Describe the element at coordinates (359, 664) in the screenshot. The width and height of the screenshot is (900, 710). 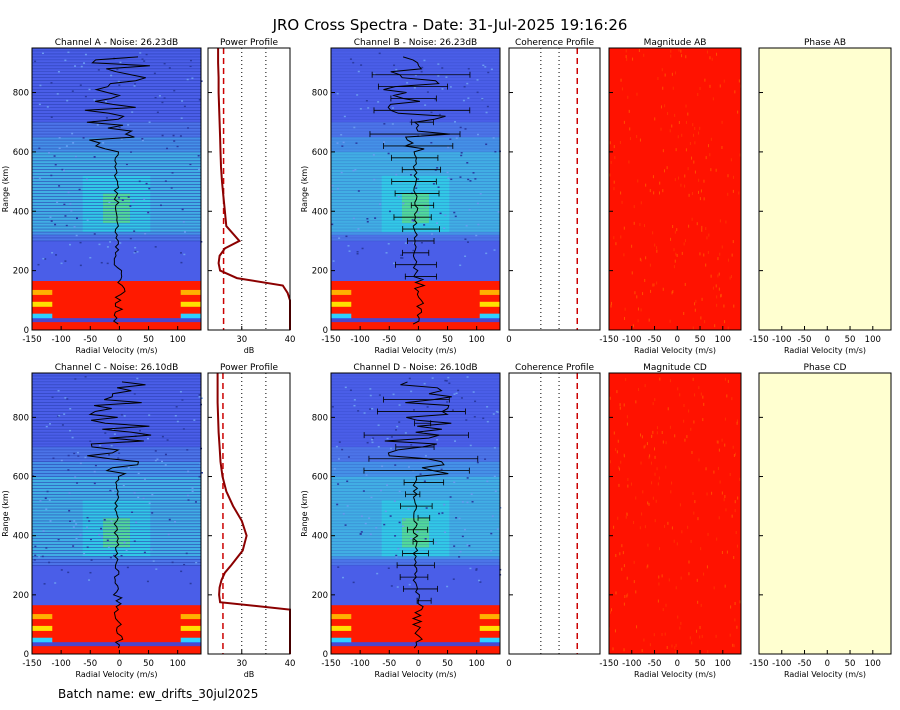
I see `x-tick-label: -100` at that location.